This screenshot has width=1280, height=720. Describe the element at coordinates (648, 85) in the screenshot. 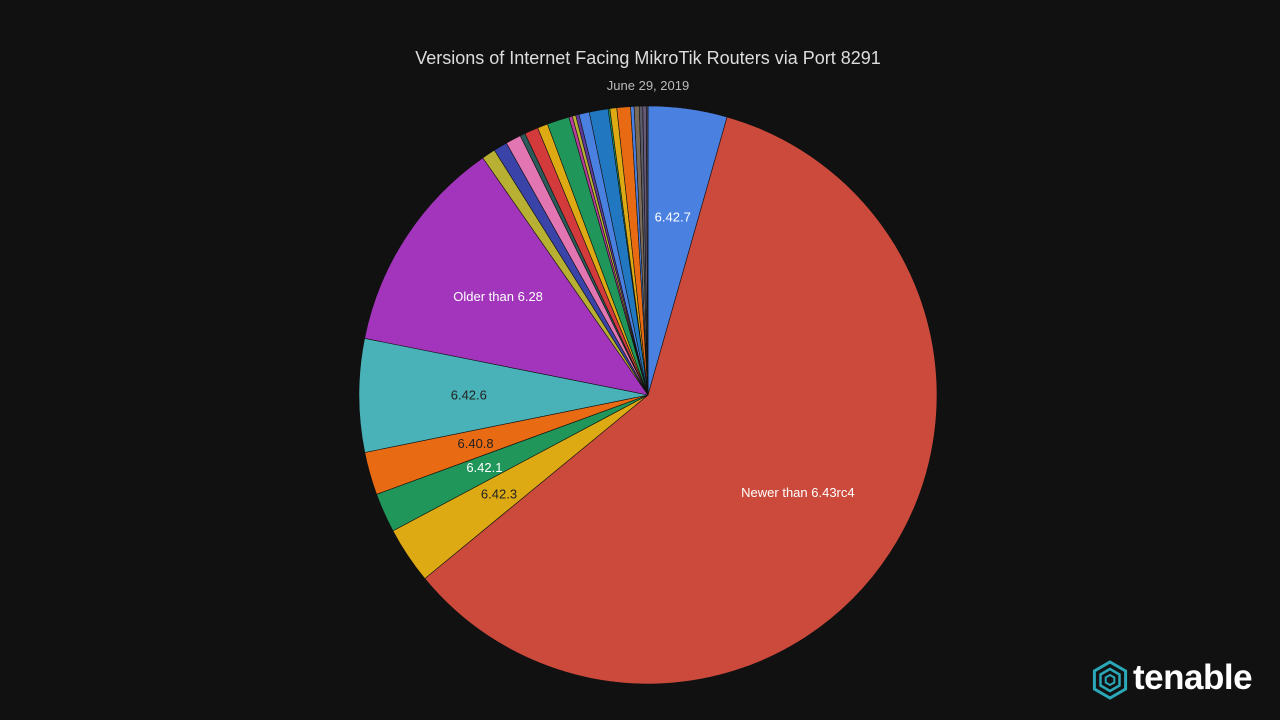

I see `chart-subtitle: June 29, 2019` at that location.